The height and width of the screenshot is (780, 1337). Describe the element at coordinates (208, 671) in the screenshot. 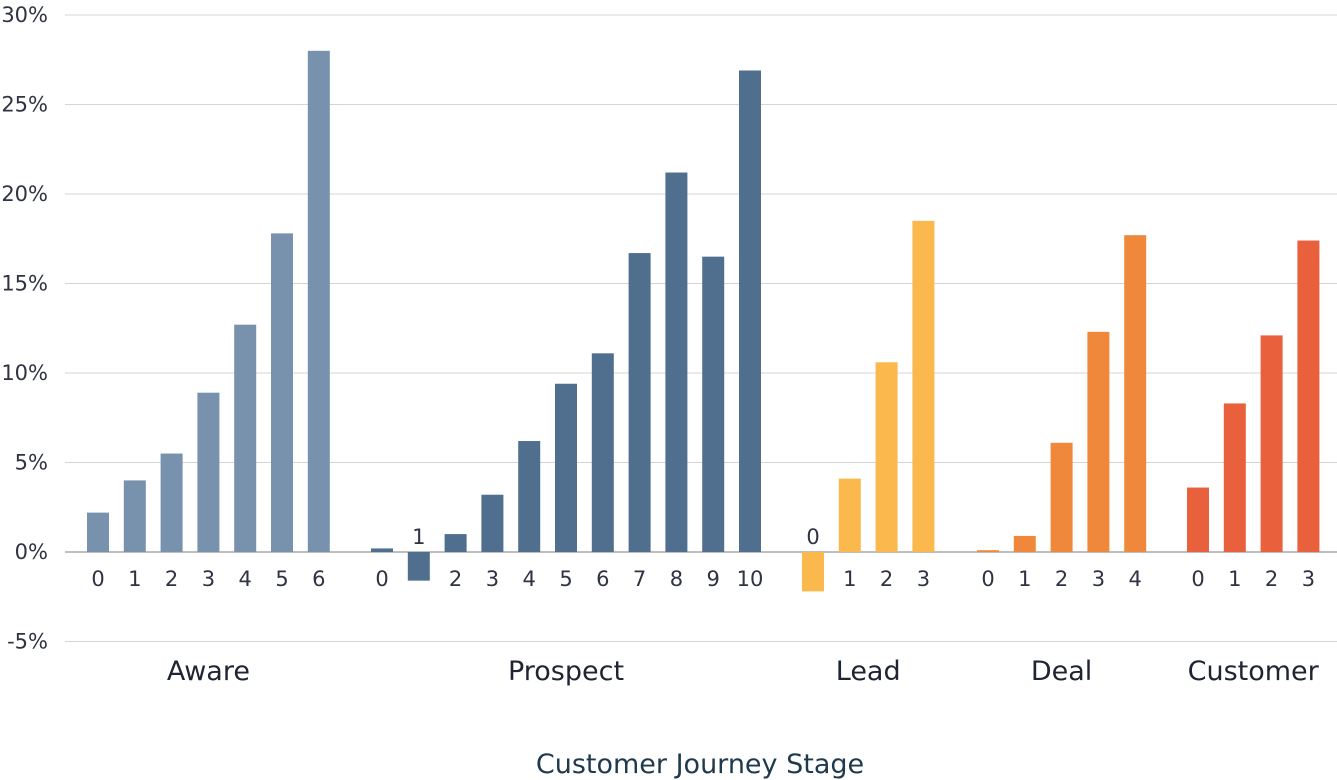

I see `group-label: Aware` at that location.